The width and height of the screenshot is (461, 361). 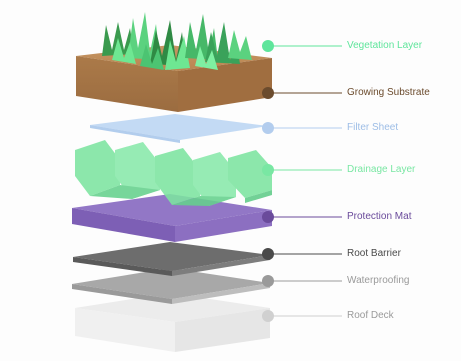 What do you see at coordinates (378, 280) in the screenshot?
I see `label-waterproofing: Waterproofing` at bounding box center [378, 280].